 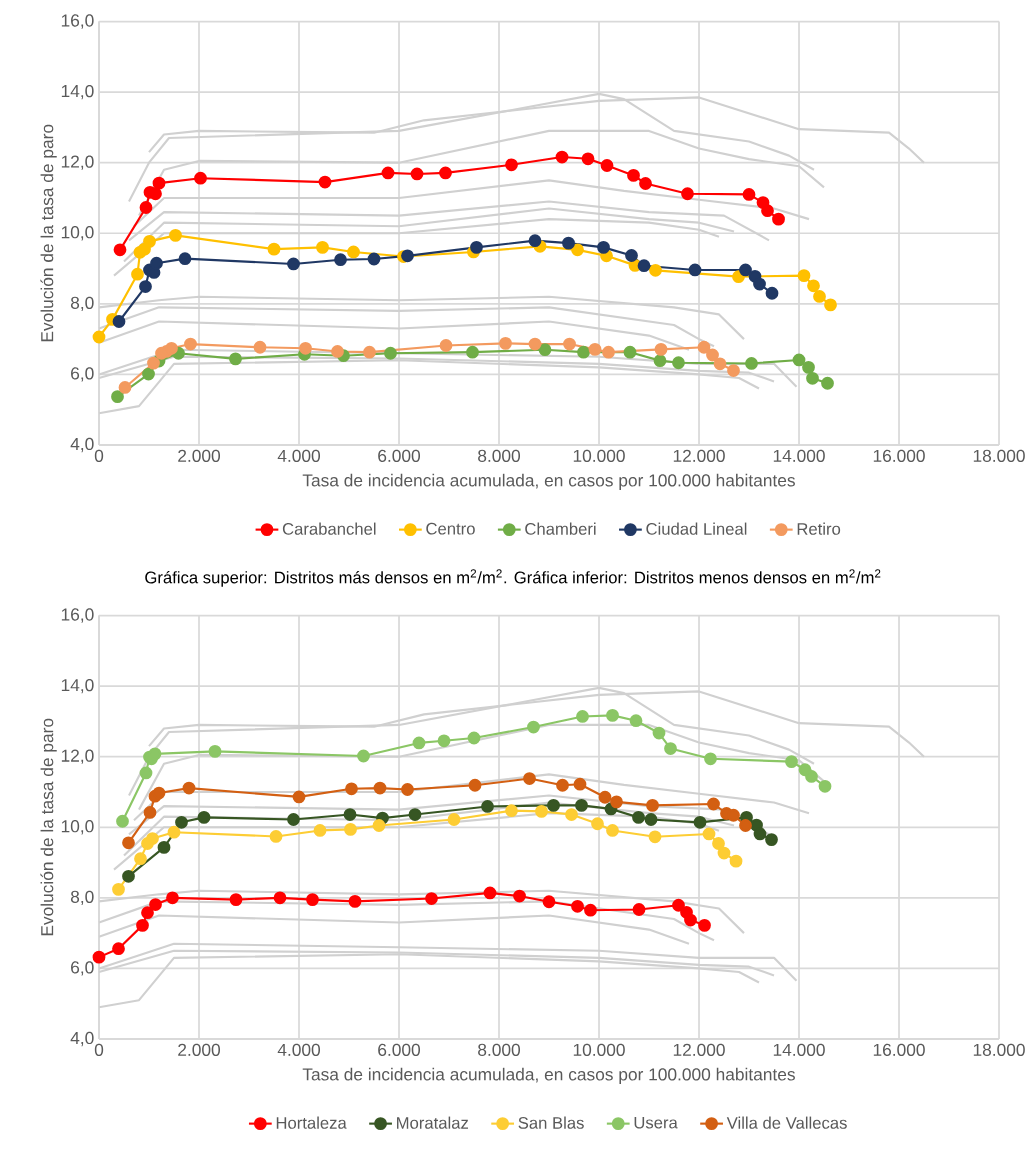 What do you see at coordinates (329, 528) in the screenshot?
I see `legend-label: Carabanchel` at bounding box center [329, 528].